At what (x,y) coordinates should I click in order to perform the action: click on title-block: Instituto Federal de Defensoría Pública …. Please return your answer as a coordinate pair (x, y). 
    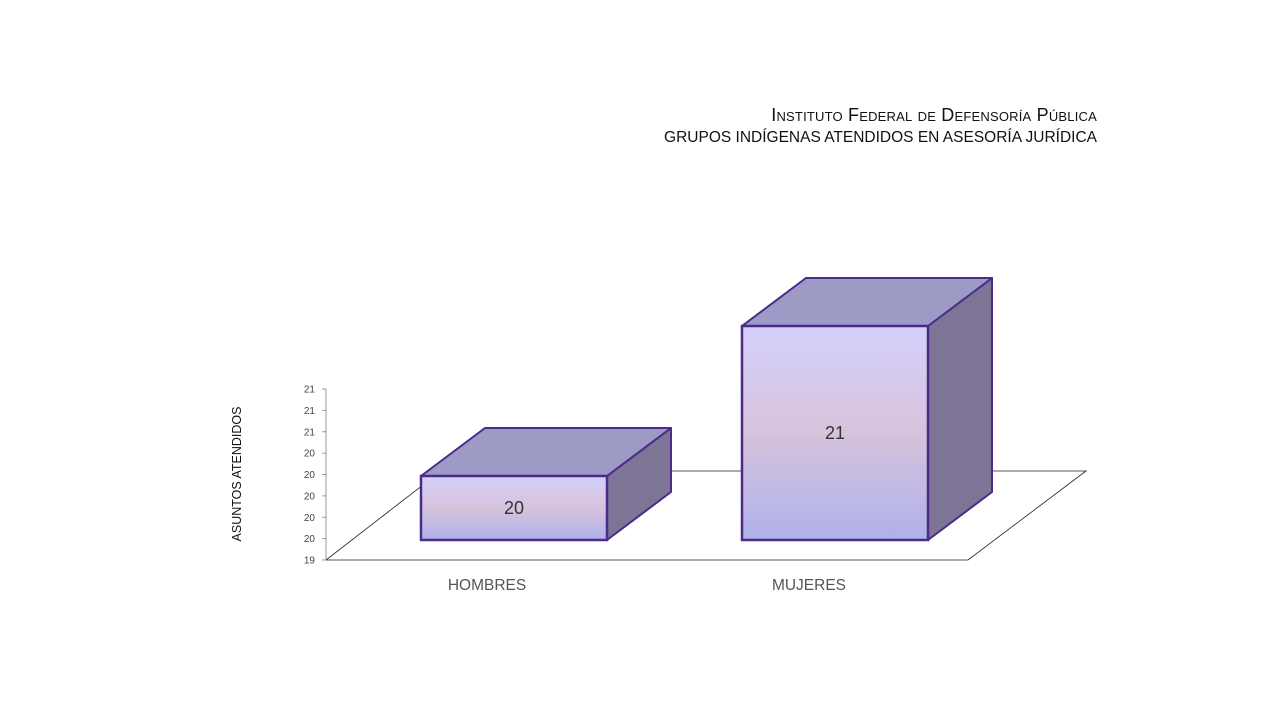
    Looking at the image, I should click on (880, 126).